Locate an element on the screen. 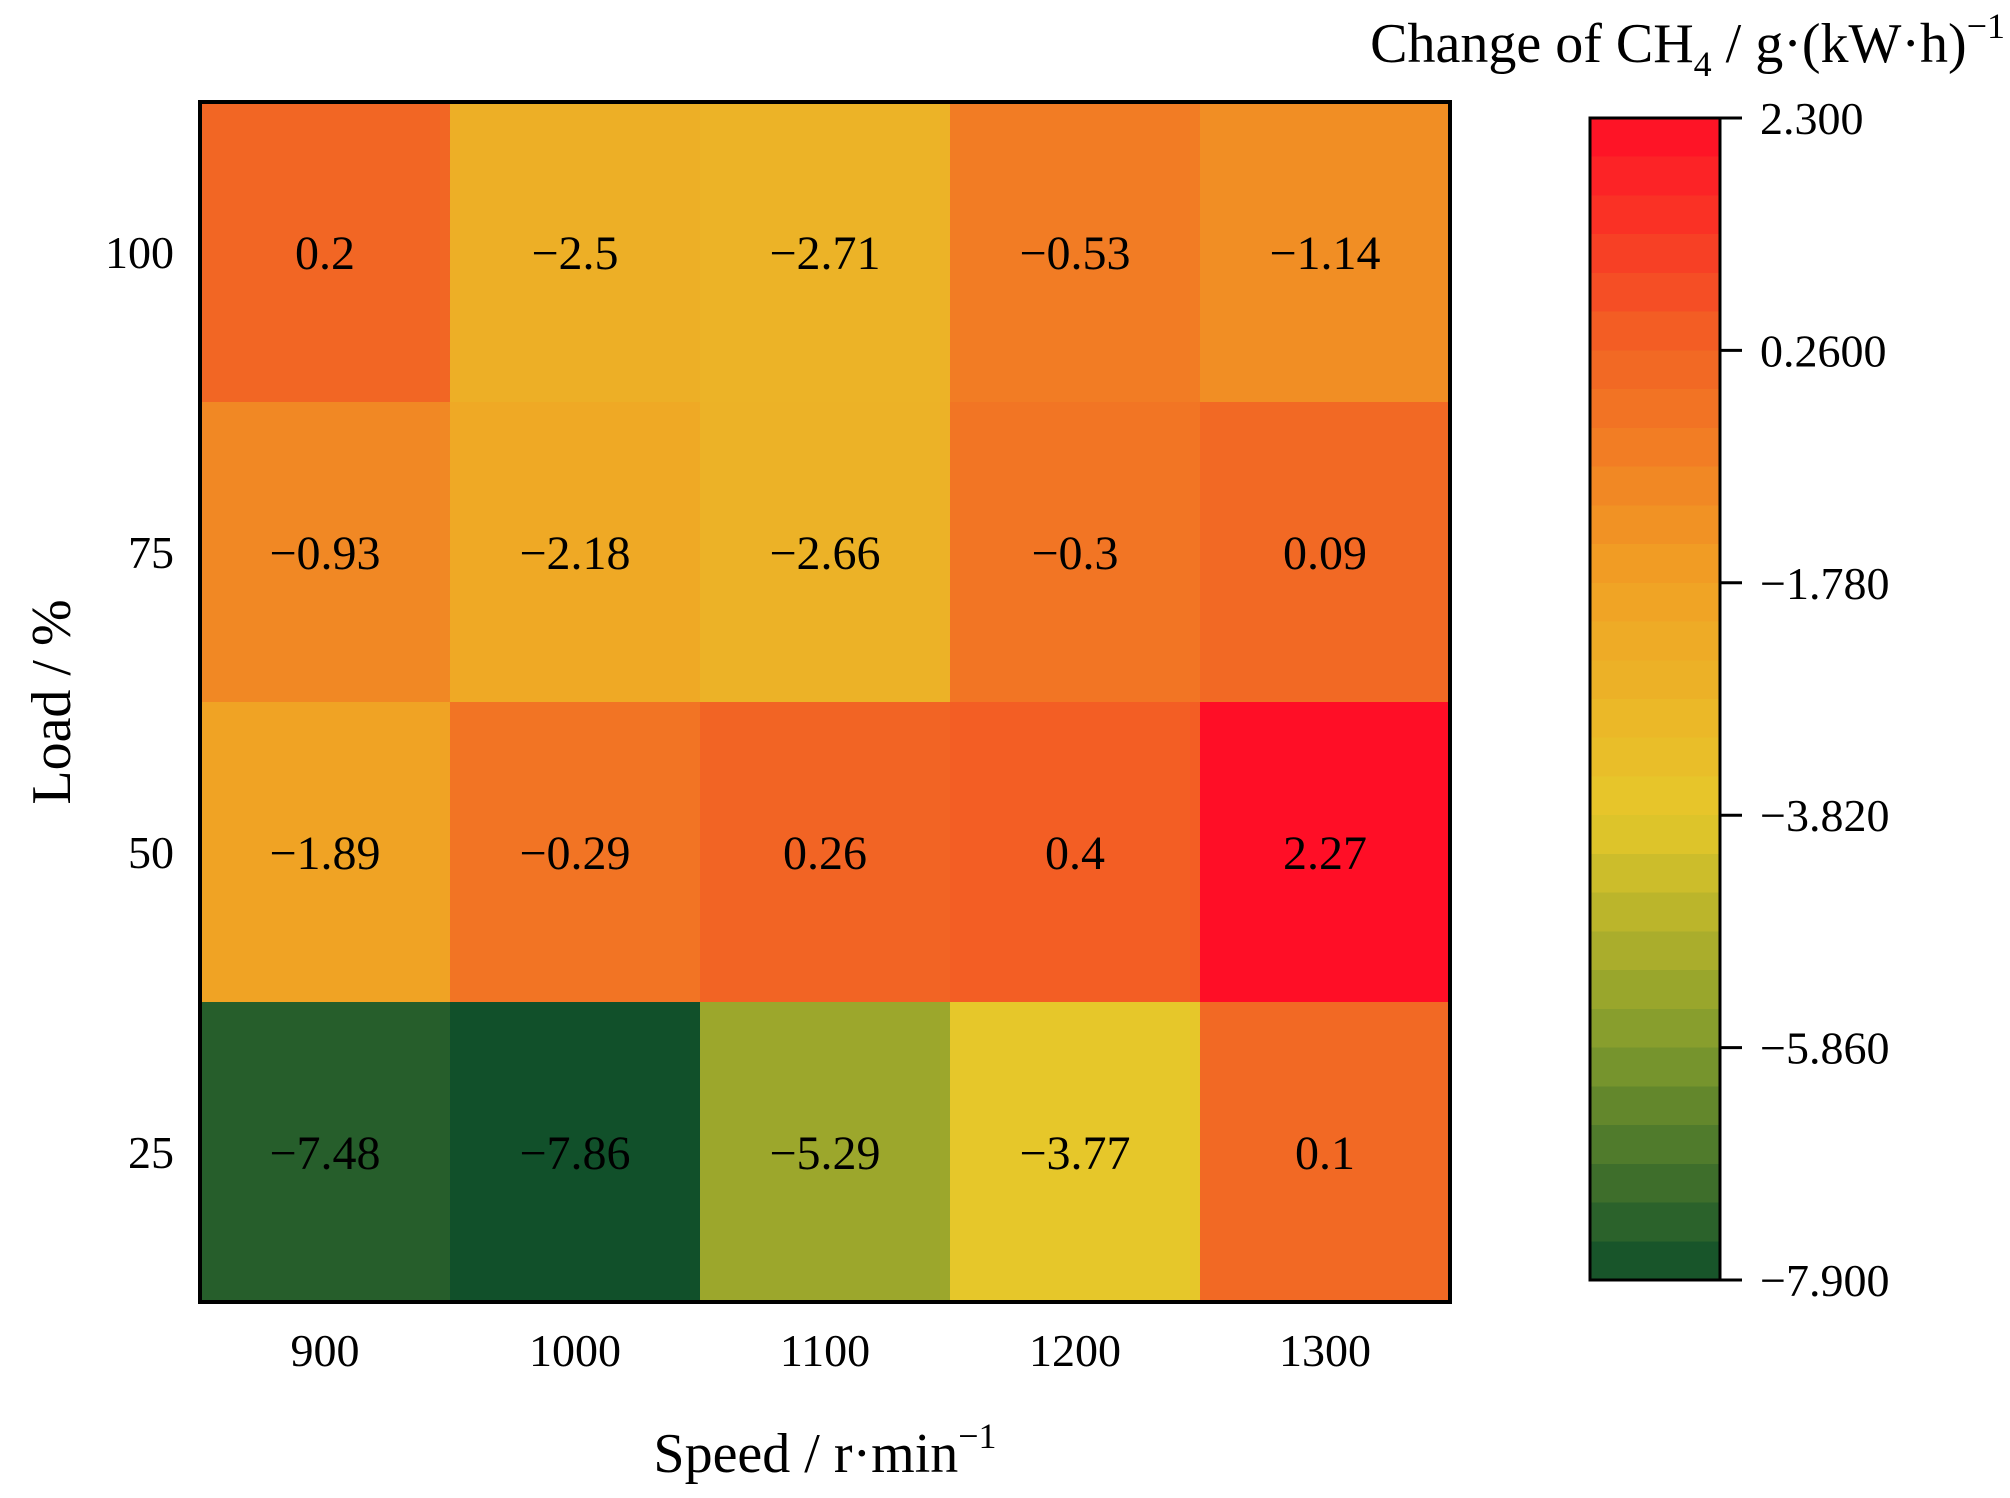  cell-value-label: 0.4 is located at coordinates (1075, 853).